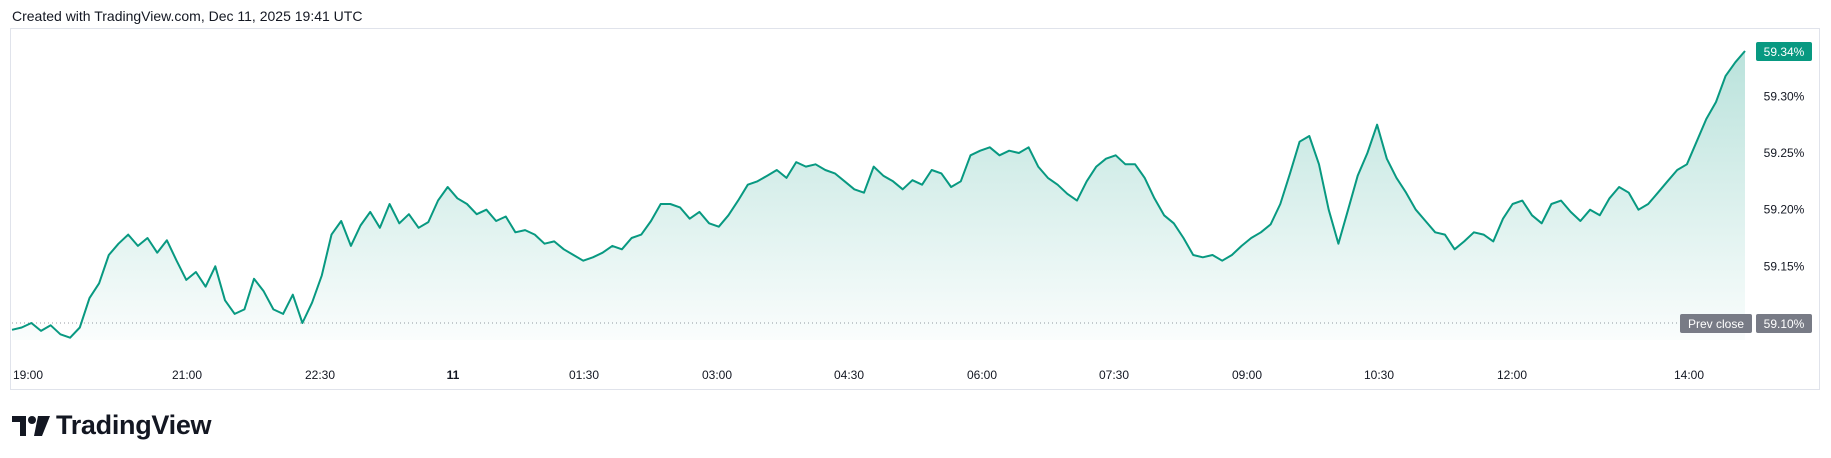 The width and height of the screenshot is (1831, 458). I want to click on x-tick-label: 01:30, so click(584, 375).